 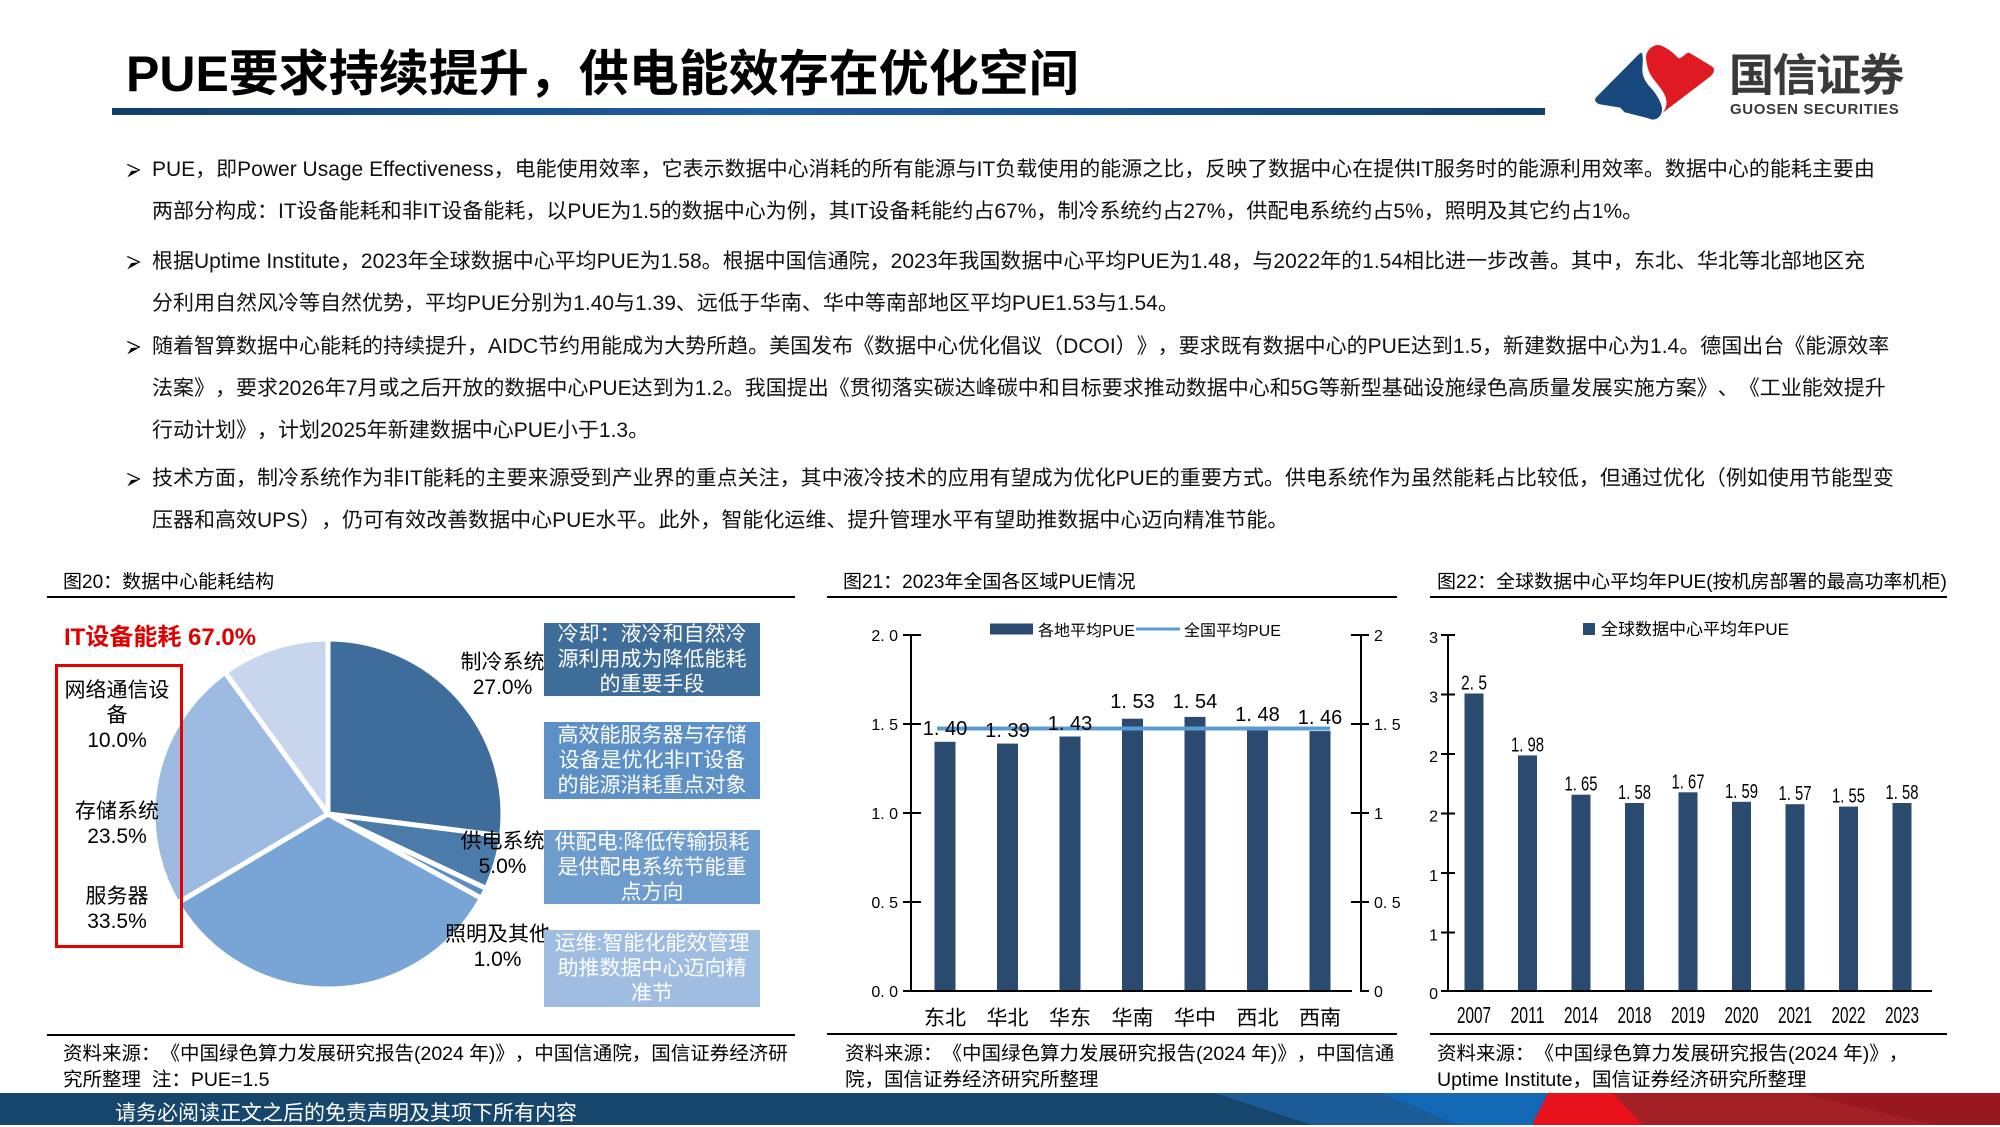 I want to click on svg-text: 1. 0, so click(x=884, y=814).